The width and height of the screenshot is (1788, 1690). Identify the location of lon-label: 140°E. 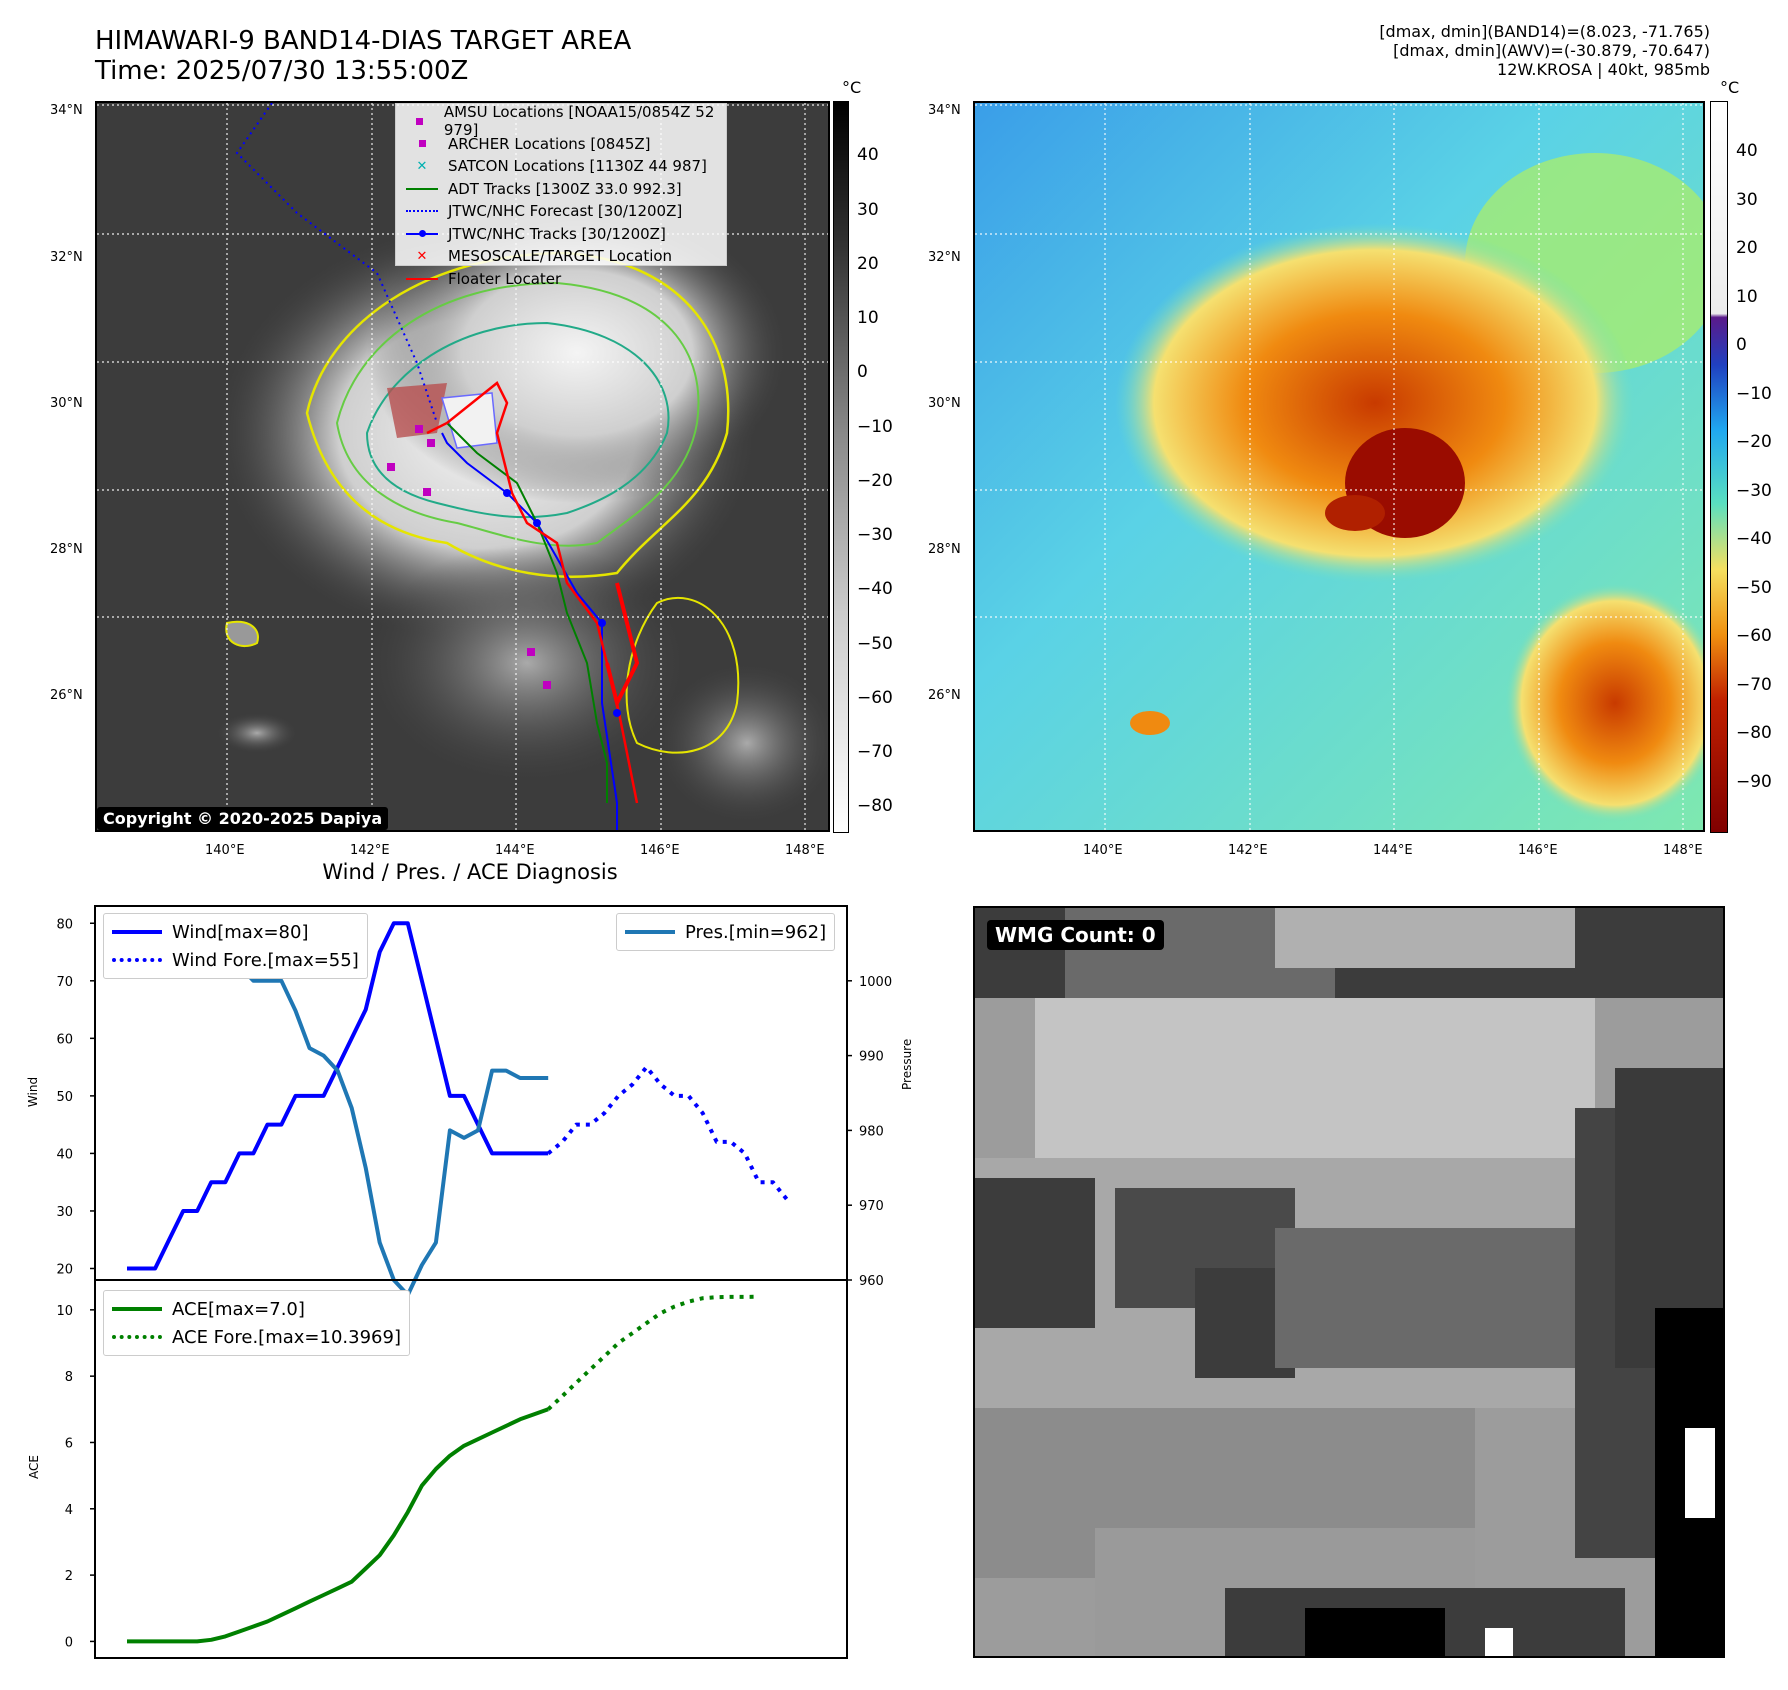
(225, 850).